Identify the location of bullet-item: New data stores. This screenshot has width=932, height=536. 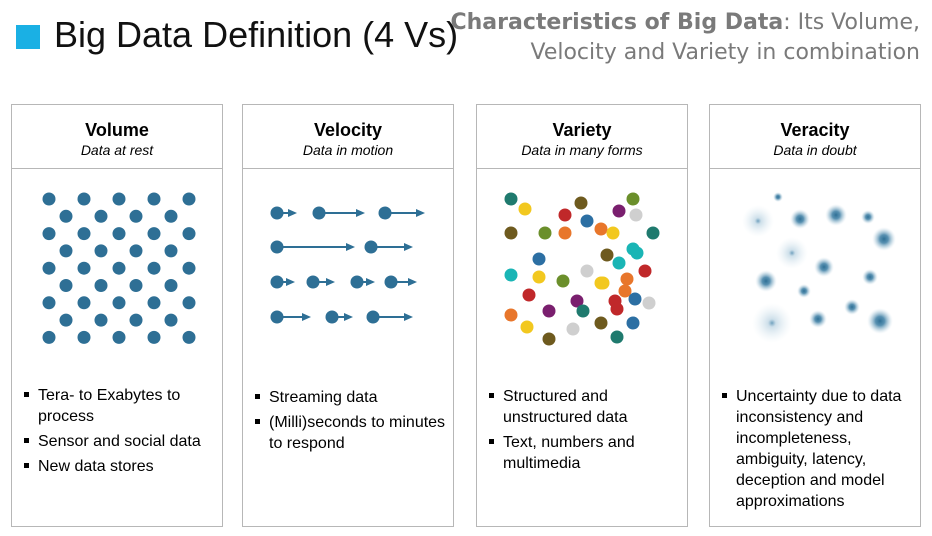
(119, 466).